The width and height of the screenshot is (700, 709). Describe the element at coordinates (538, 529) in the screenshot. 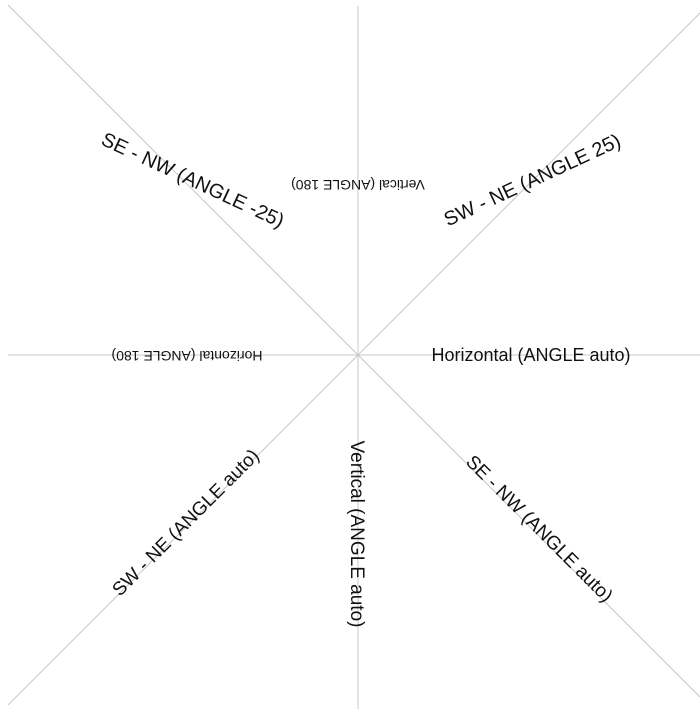

I see `label-se-nw-angle-auto: SE - NW (ANGLE auto)` at that location.